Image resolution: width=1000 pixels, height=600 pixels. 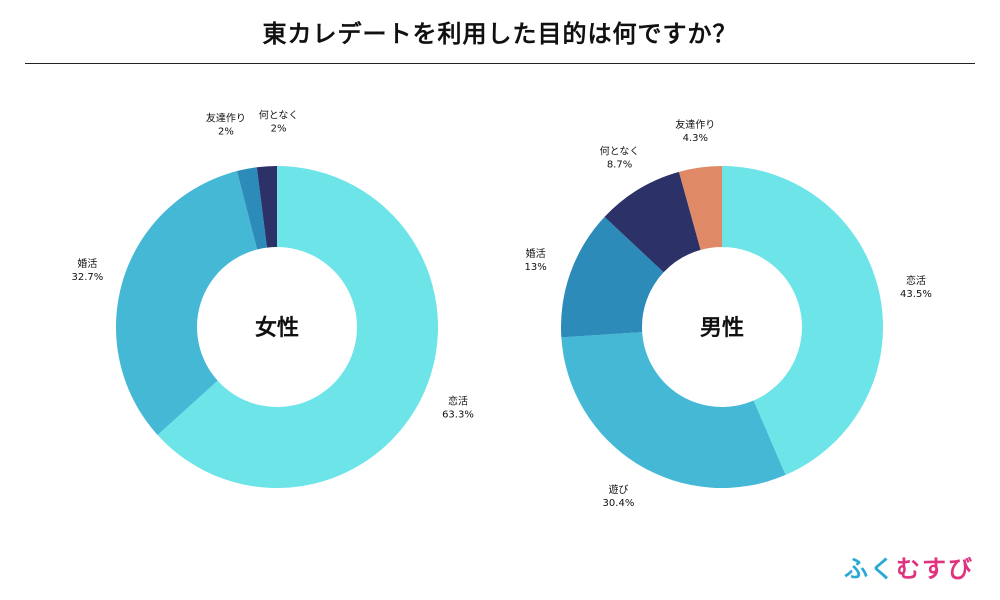 I want to click on slice-label: 友達作り 4.3%, so click(x=695, y=131).